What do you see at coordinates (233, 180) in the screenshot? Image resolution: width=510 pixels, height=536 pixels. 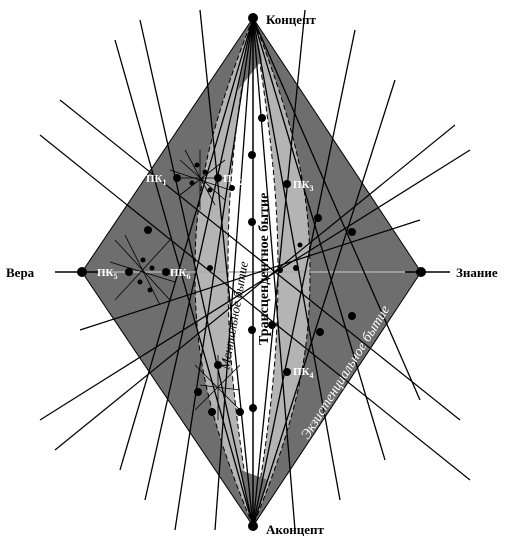 I see `pk2-label: ПК2` at bounding box center [233, 180].